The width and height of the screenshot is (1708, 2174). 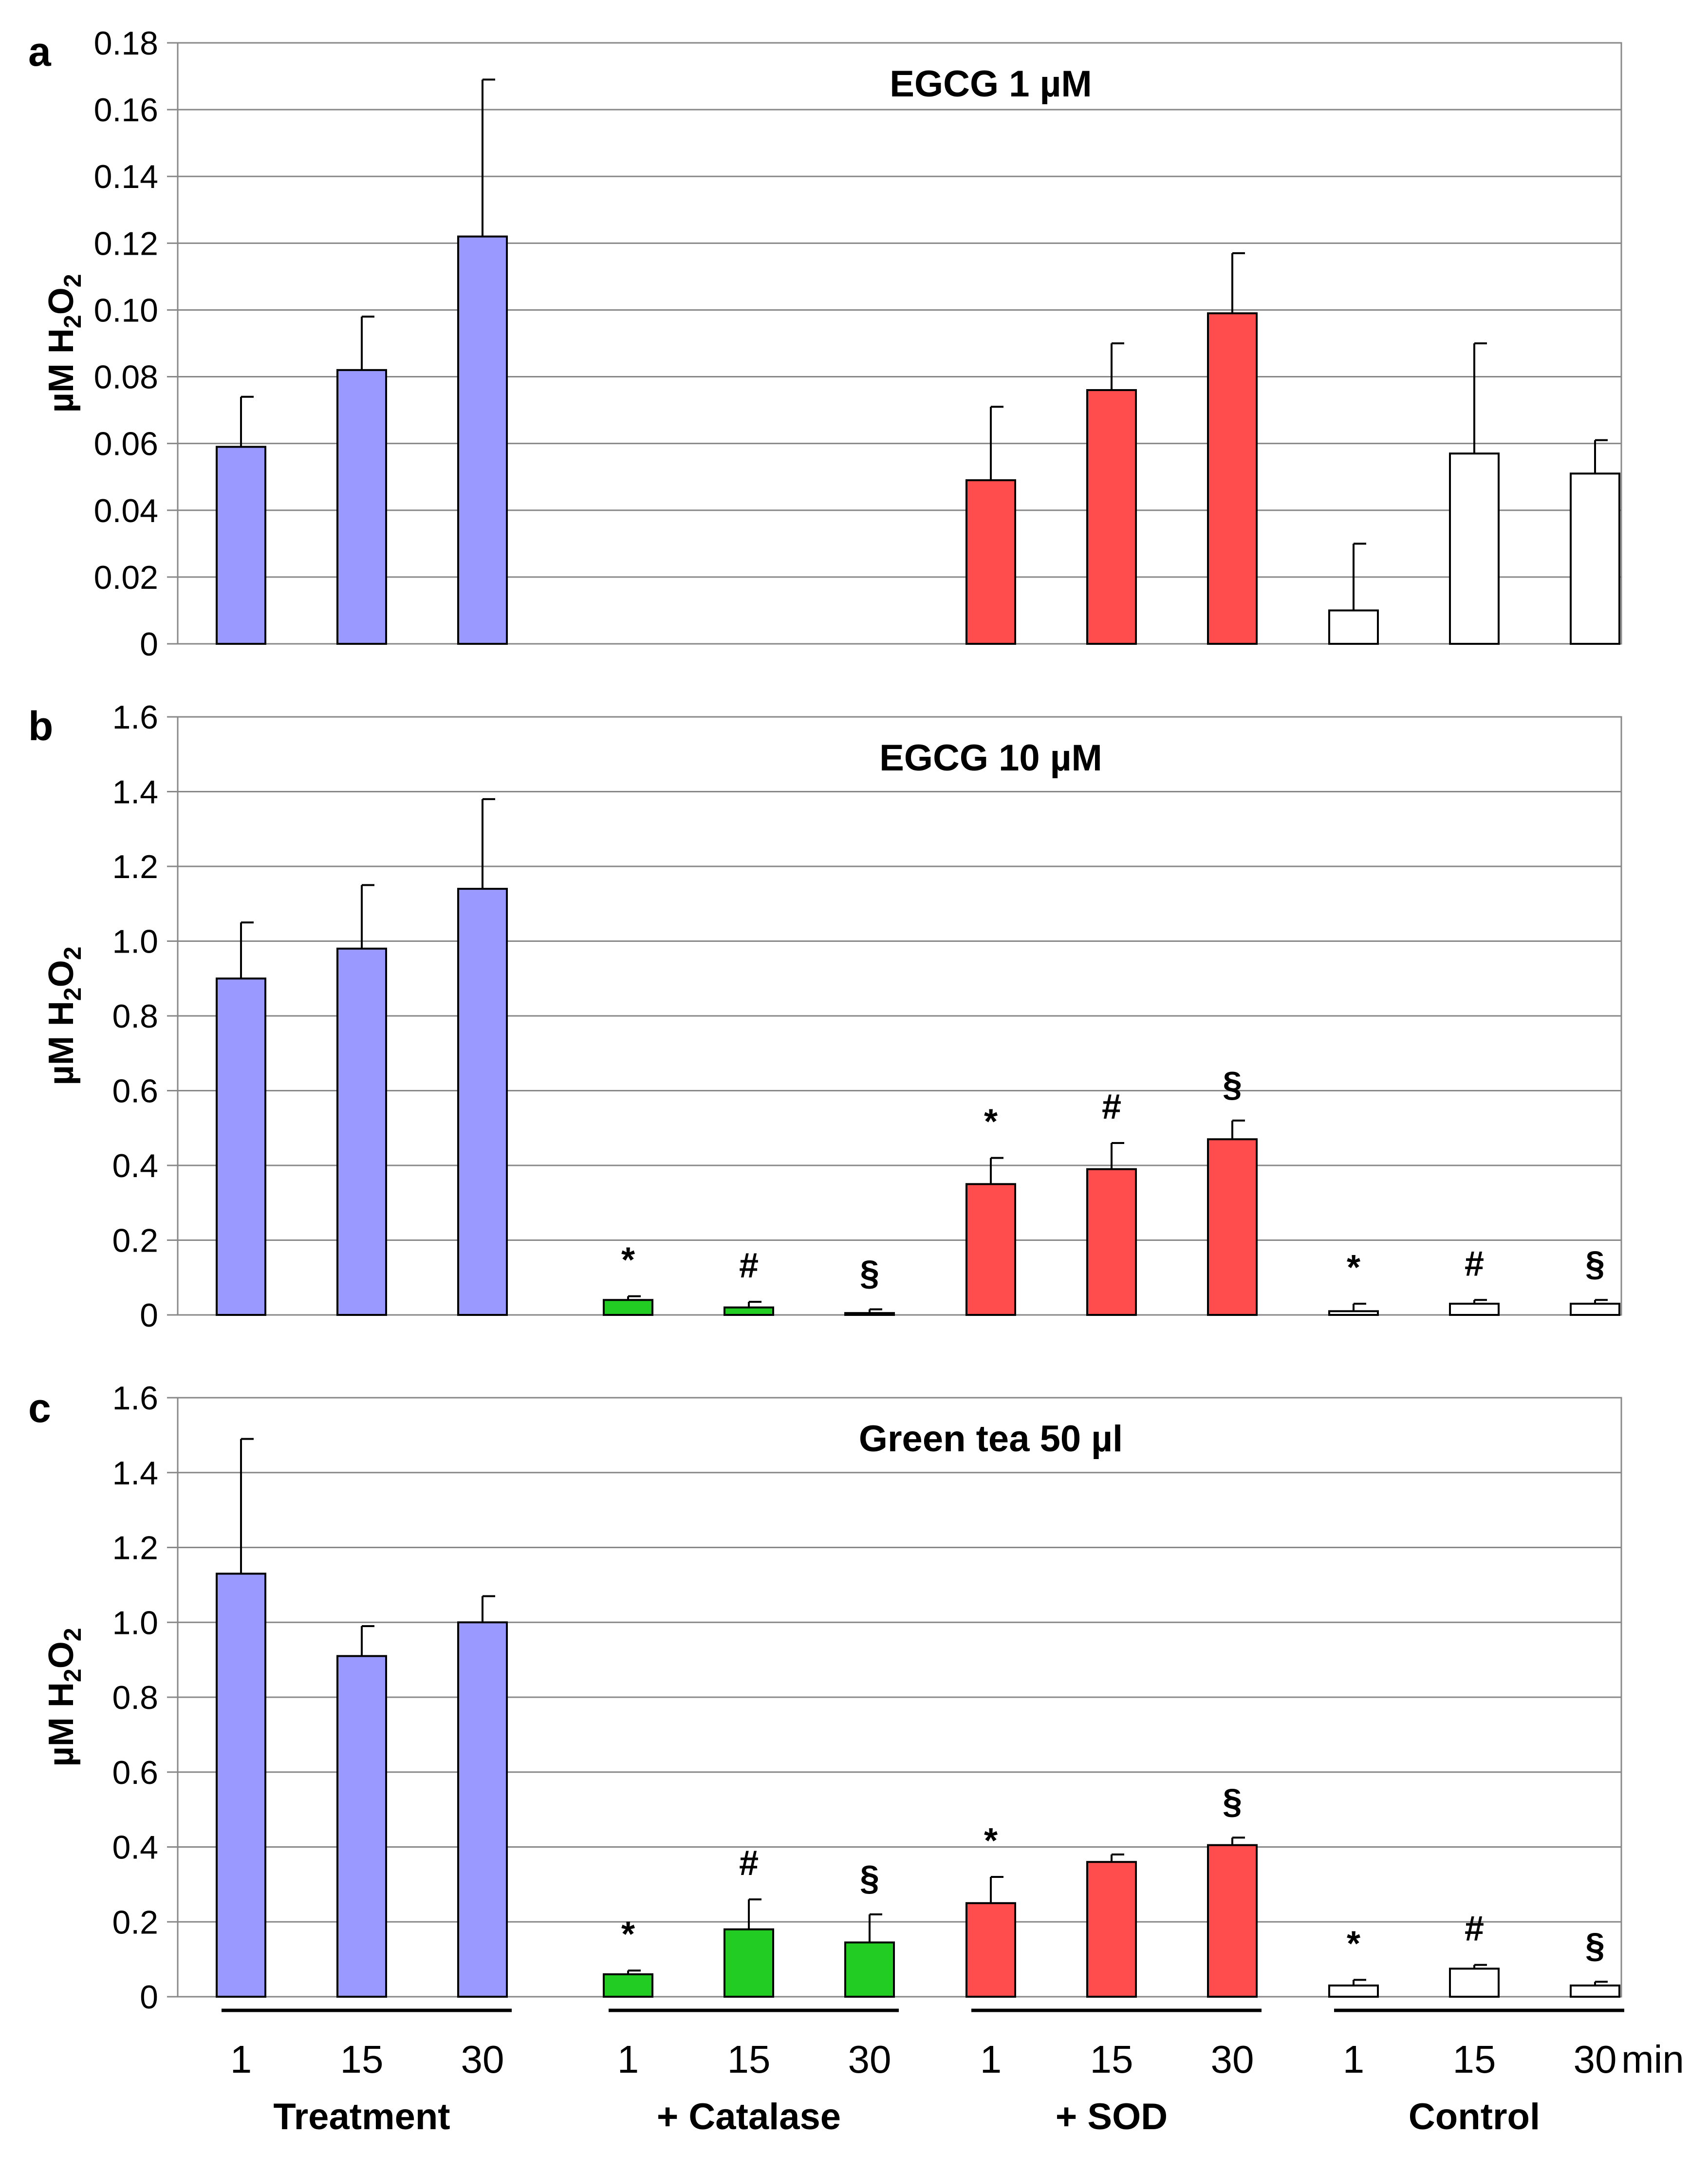 I want to click on y-tick-label: 0.16, so click(x=126, y=110).